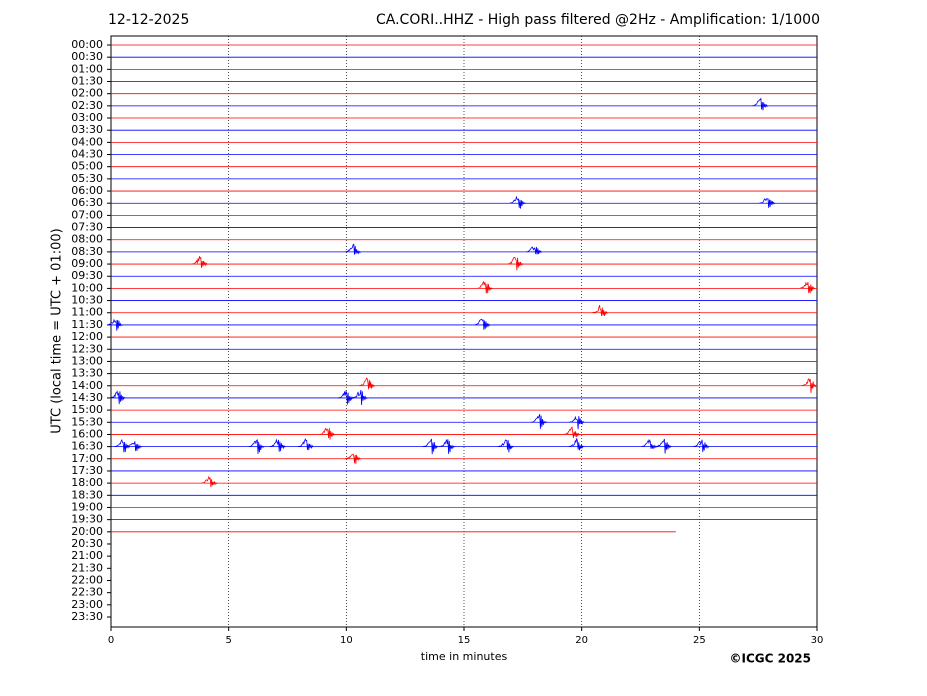  What do you see at coordinates (87, 360) in the screenshot?
I see `y-tick-label: 13:00` at bounding box center [87, 360].